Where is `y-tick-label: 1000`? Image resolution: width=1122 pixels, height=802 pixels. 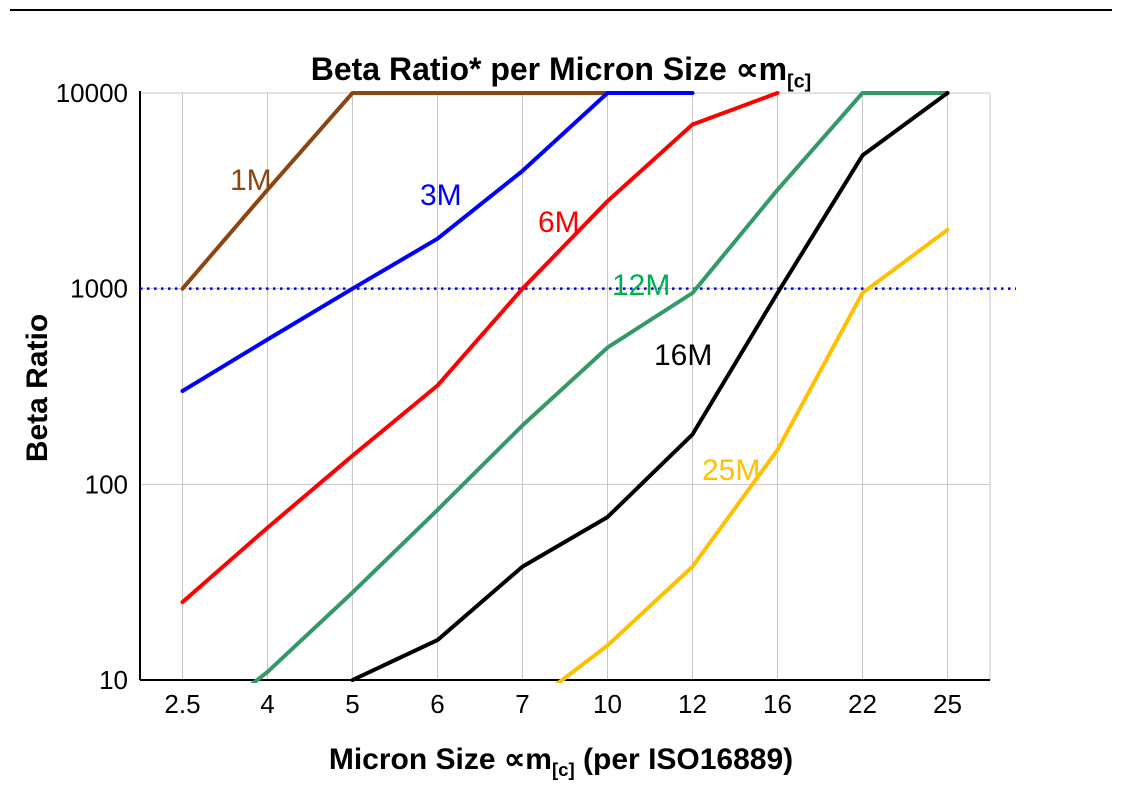
y-tick-label: 1000 is located at coordinates (99, 289).